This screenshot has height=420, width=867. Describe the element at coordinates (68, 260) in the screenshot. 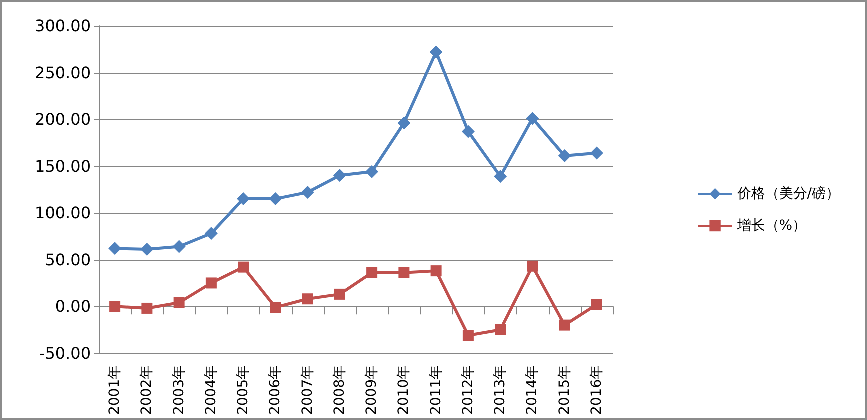

I see `y-tick-label: 50.00` at that location.